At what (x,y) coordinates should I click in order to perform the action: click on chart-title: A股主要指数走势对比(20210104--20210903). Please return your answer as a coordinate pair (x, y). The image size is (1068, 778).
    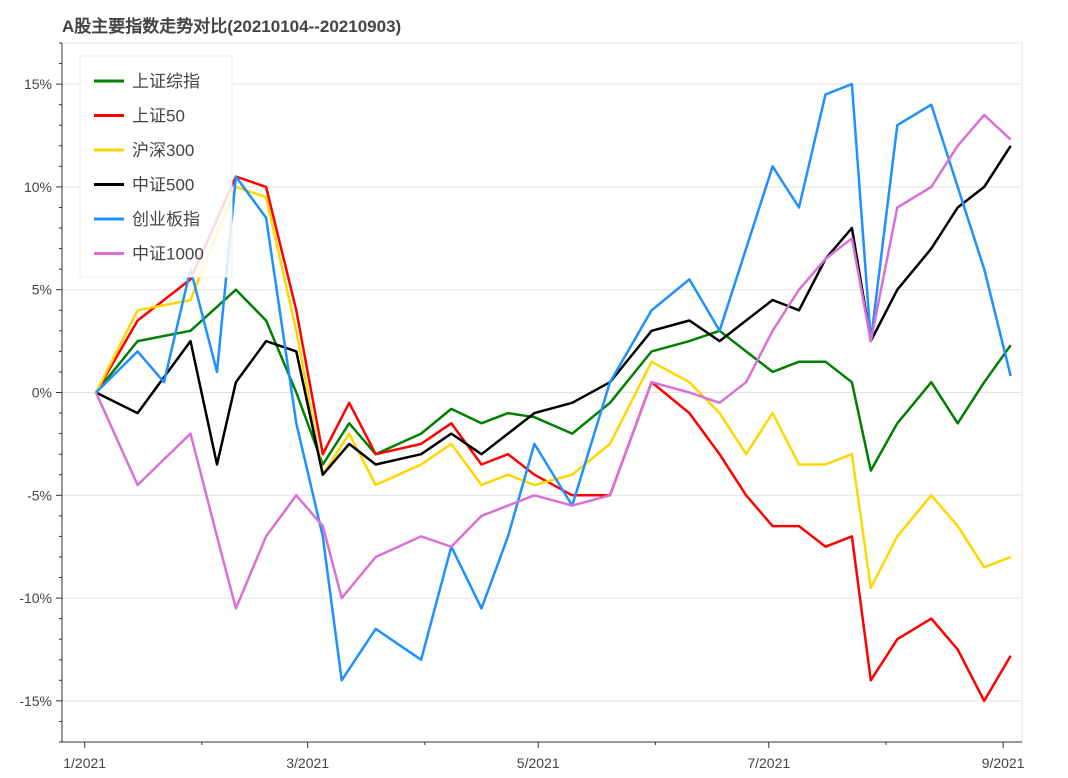
    Looking at the image, I should click on (232, 26).